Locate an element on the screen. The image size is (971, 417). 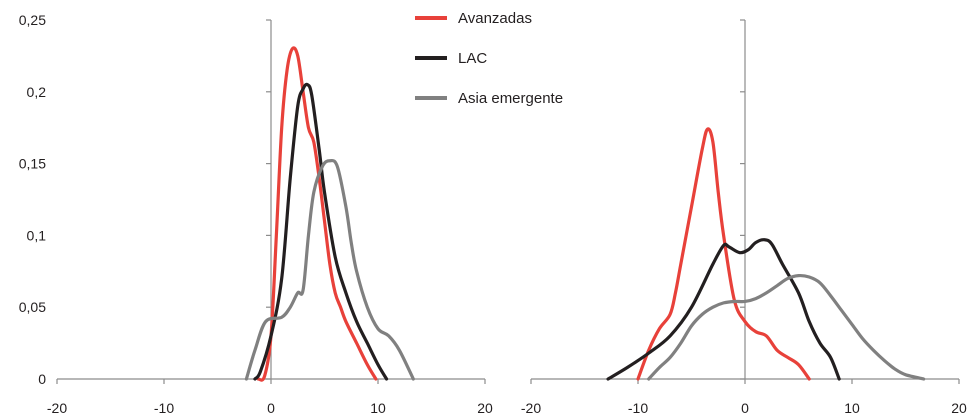
y-tick-label: 0,2 is located at coordinates (37, 92).